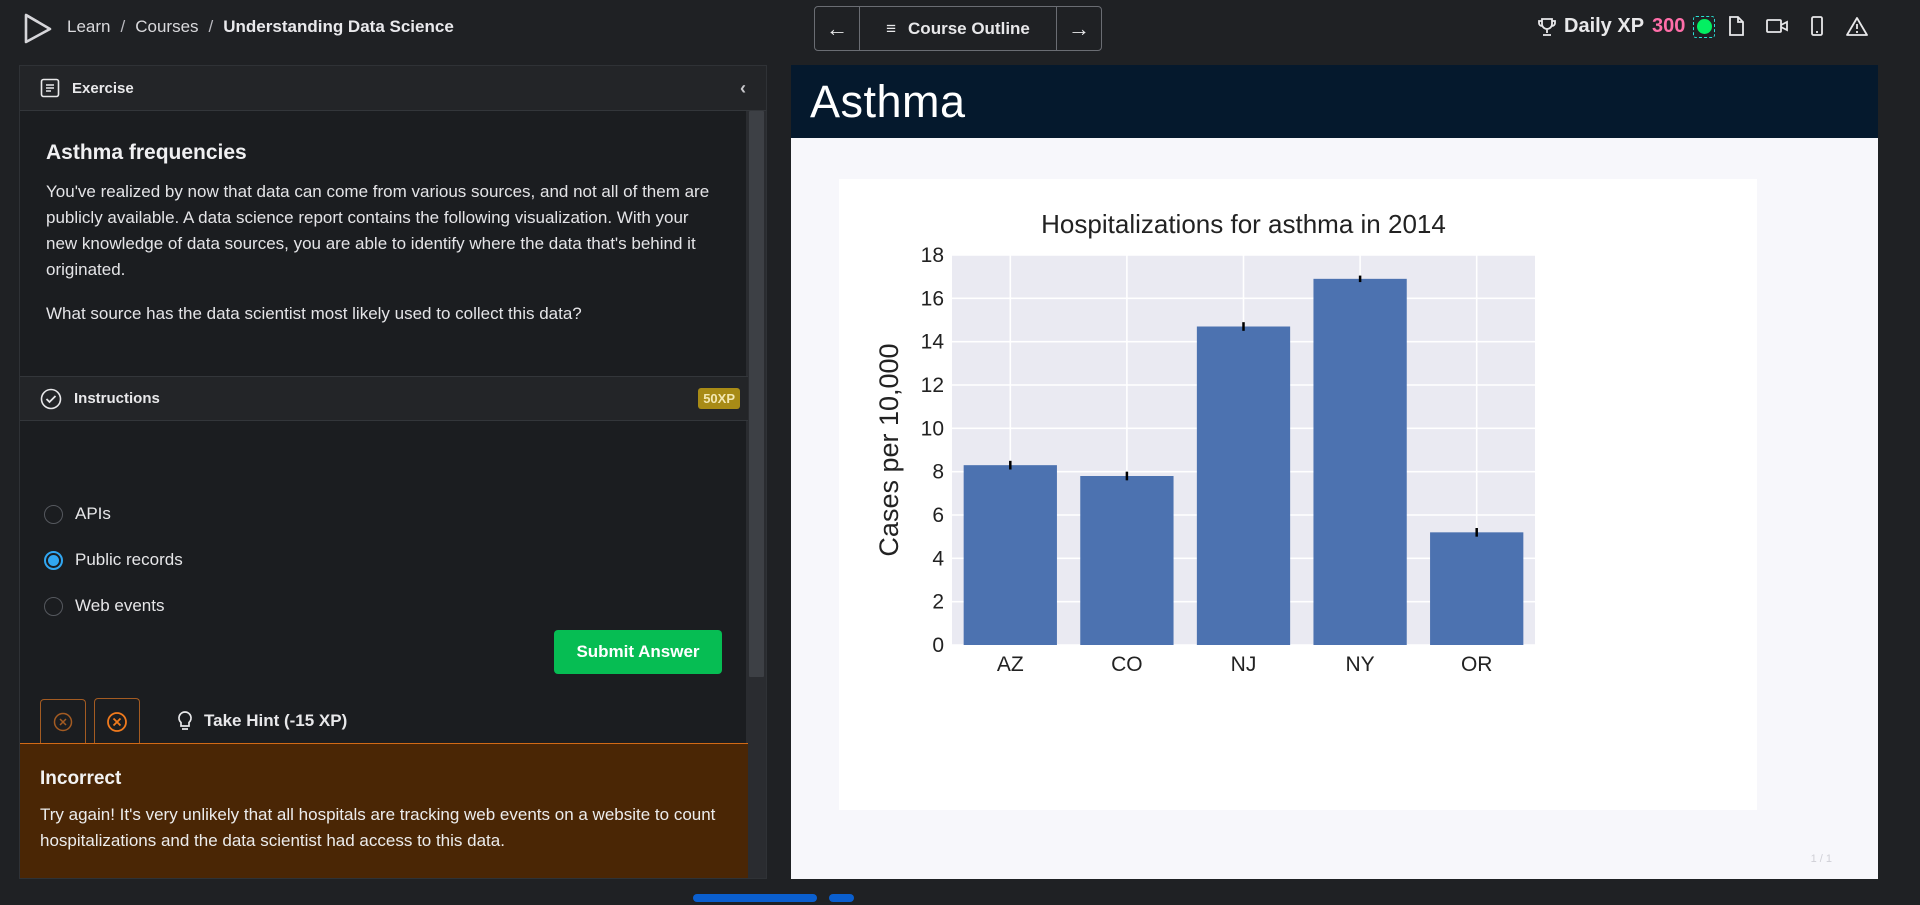  What do you see at coordinates (338, 26) in the screenshot?
I see `breadcrumb-current: Understanding Data Science` at bounding box center [338, 26].